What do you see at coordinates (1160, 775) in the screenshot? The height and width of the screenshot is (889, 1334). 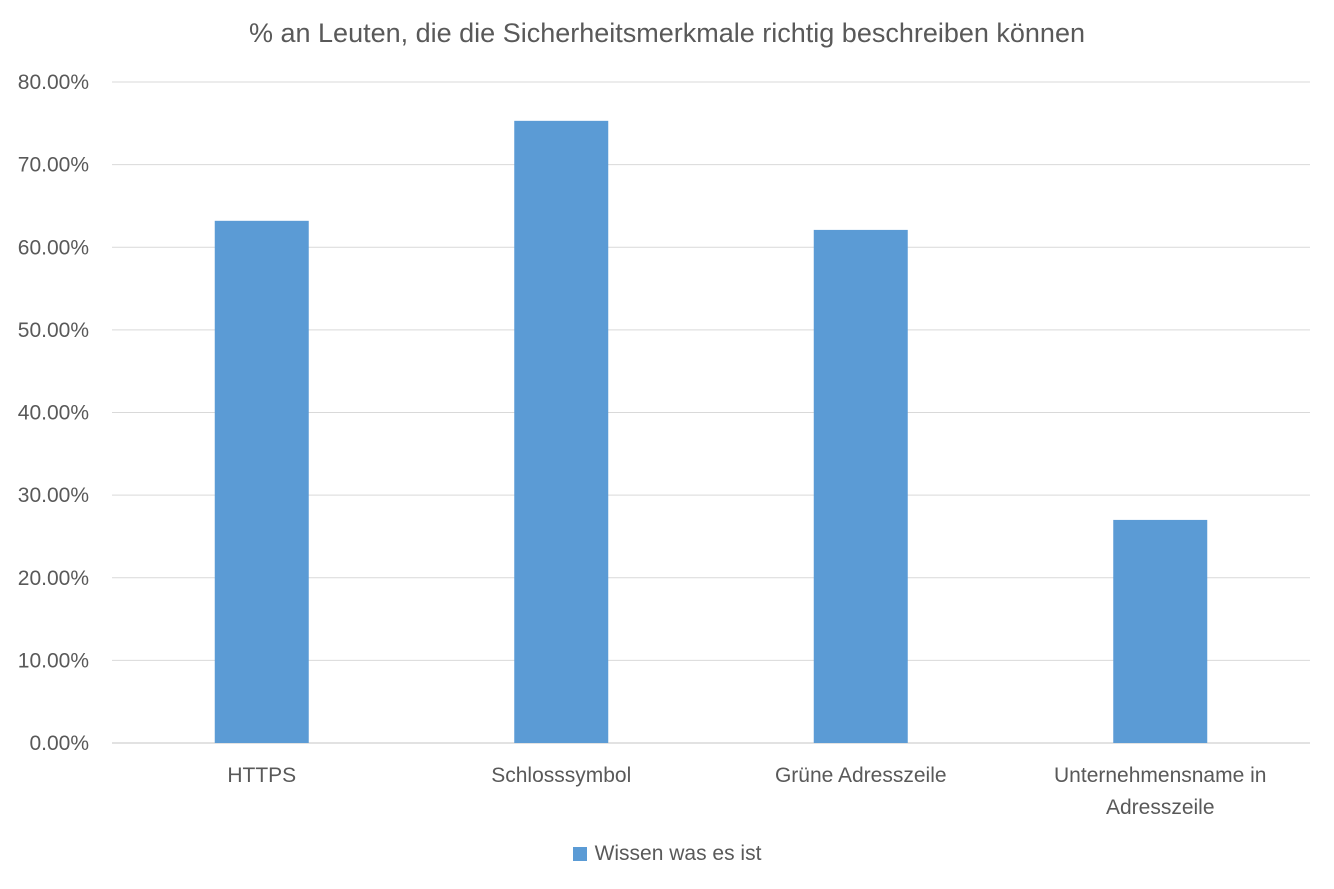 I see `x-tick-label: Unternehmensname in` at bounding box center [1160, 775].